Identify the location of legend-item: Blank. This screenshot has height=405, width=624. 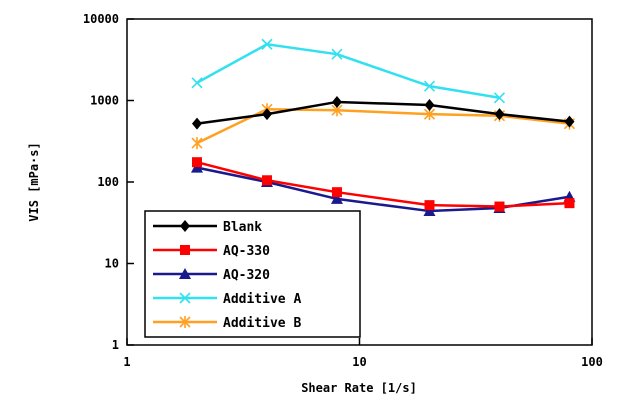
(207, 227).